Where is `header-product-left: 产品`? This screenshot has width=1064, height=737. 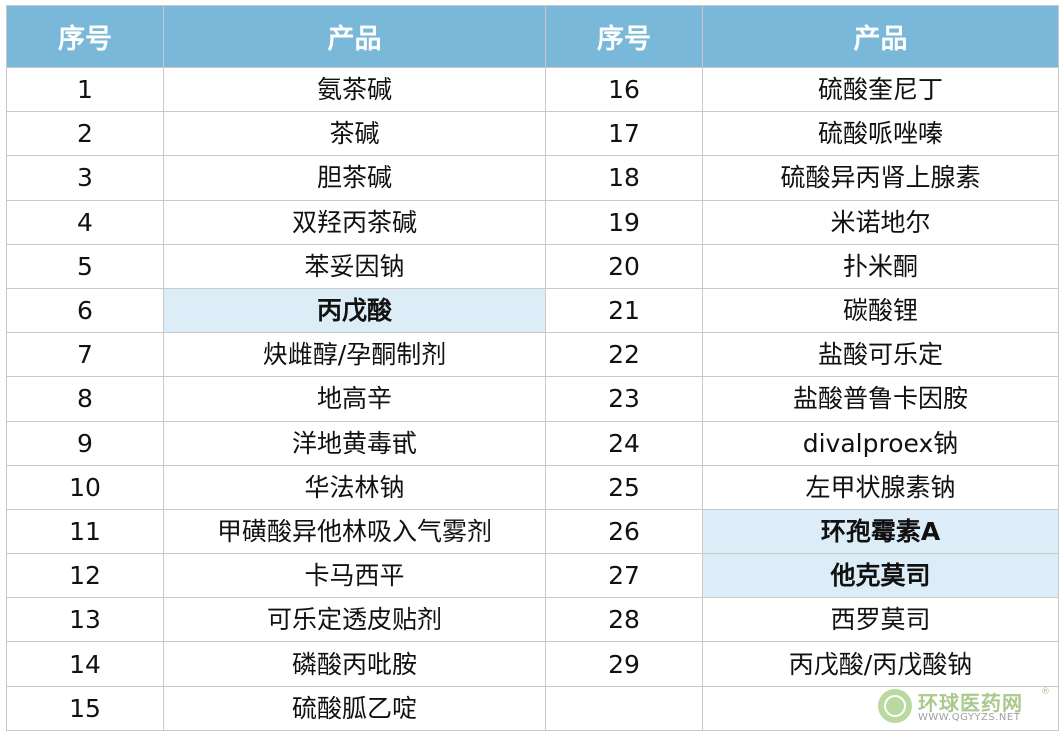
header-product-left: 产品 is located at coordinates (354, 36).